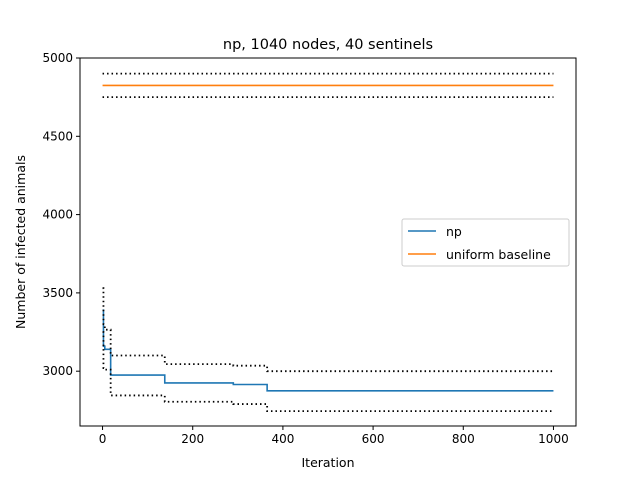  I want to click on y-tick-label-4500: 4500, so click(57, 136).